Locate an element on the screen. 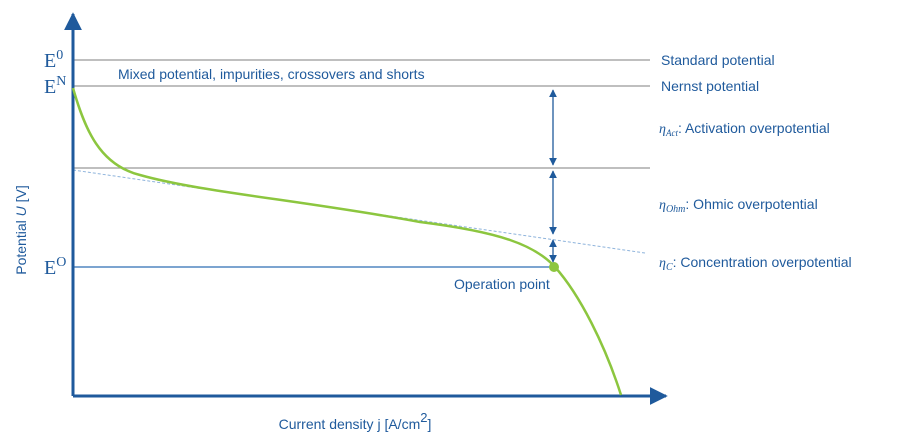 This screenshot has width=900, height=444. e0-label: E0 is located at coordinates (53, 60).